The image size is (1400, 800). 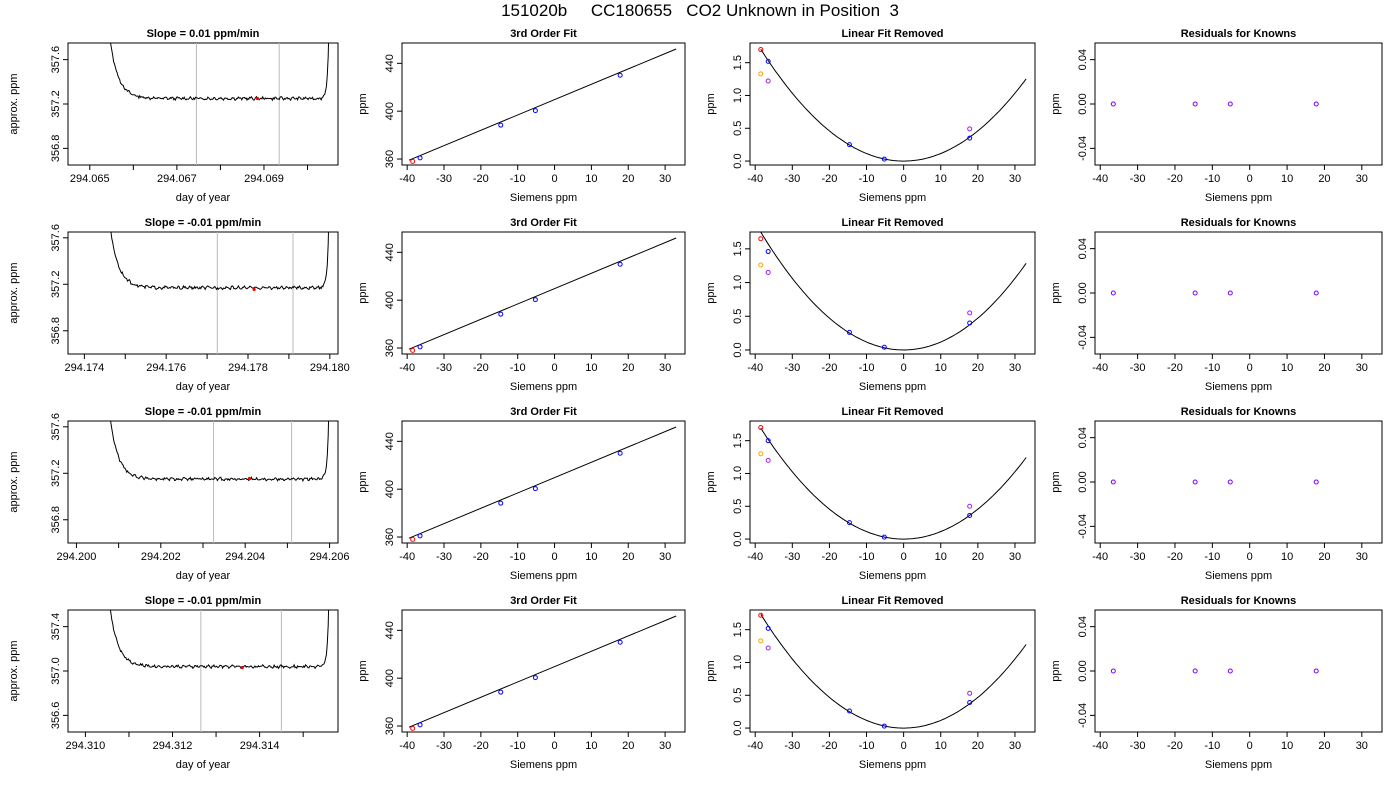 What do you see at coordinates (161, 557) in the screenshot?
I see `x-tick-label: 294.202` at bounding box center [161, 557].